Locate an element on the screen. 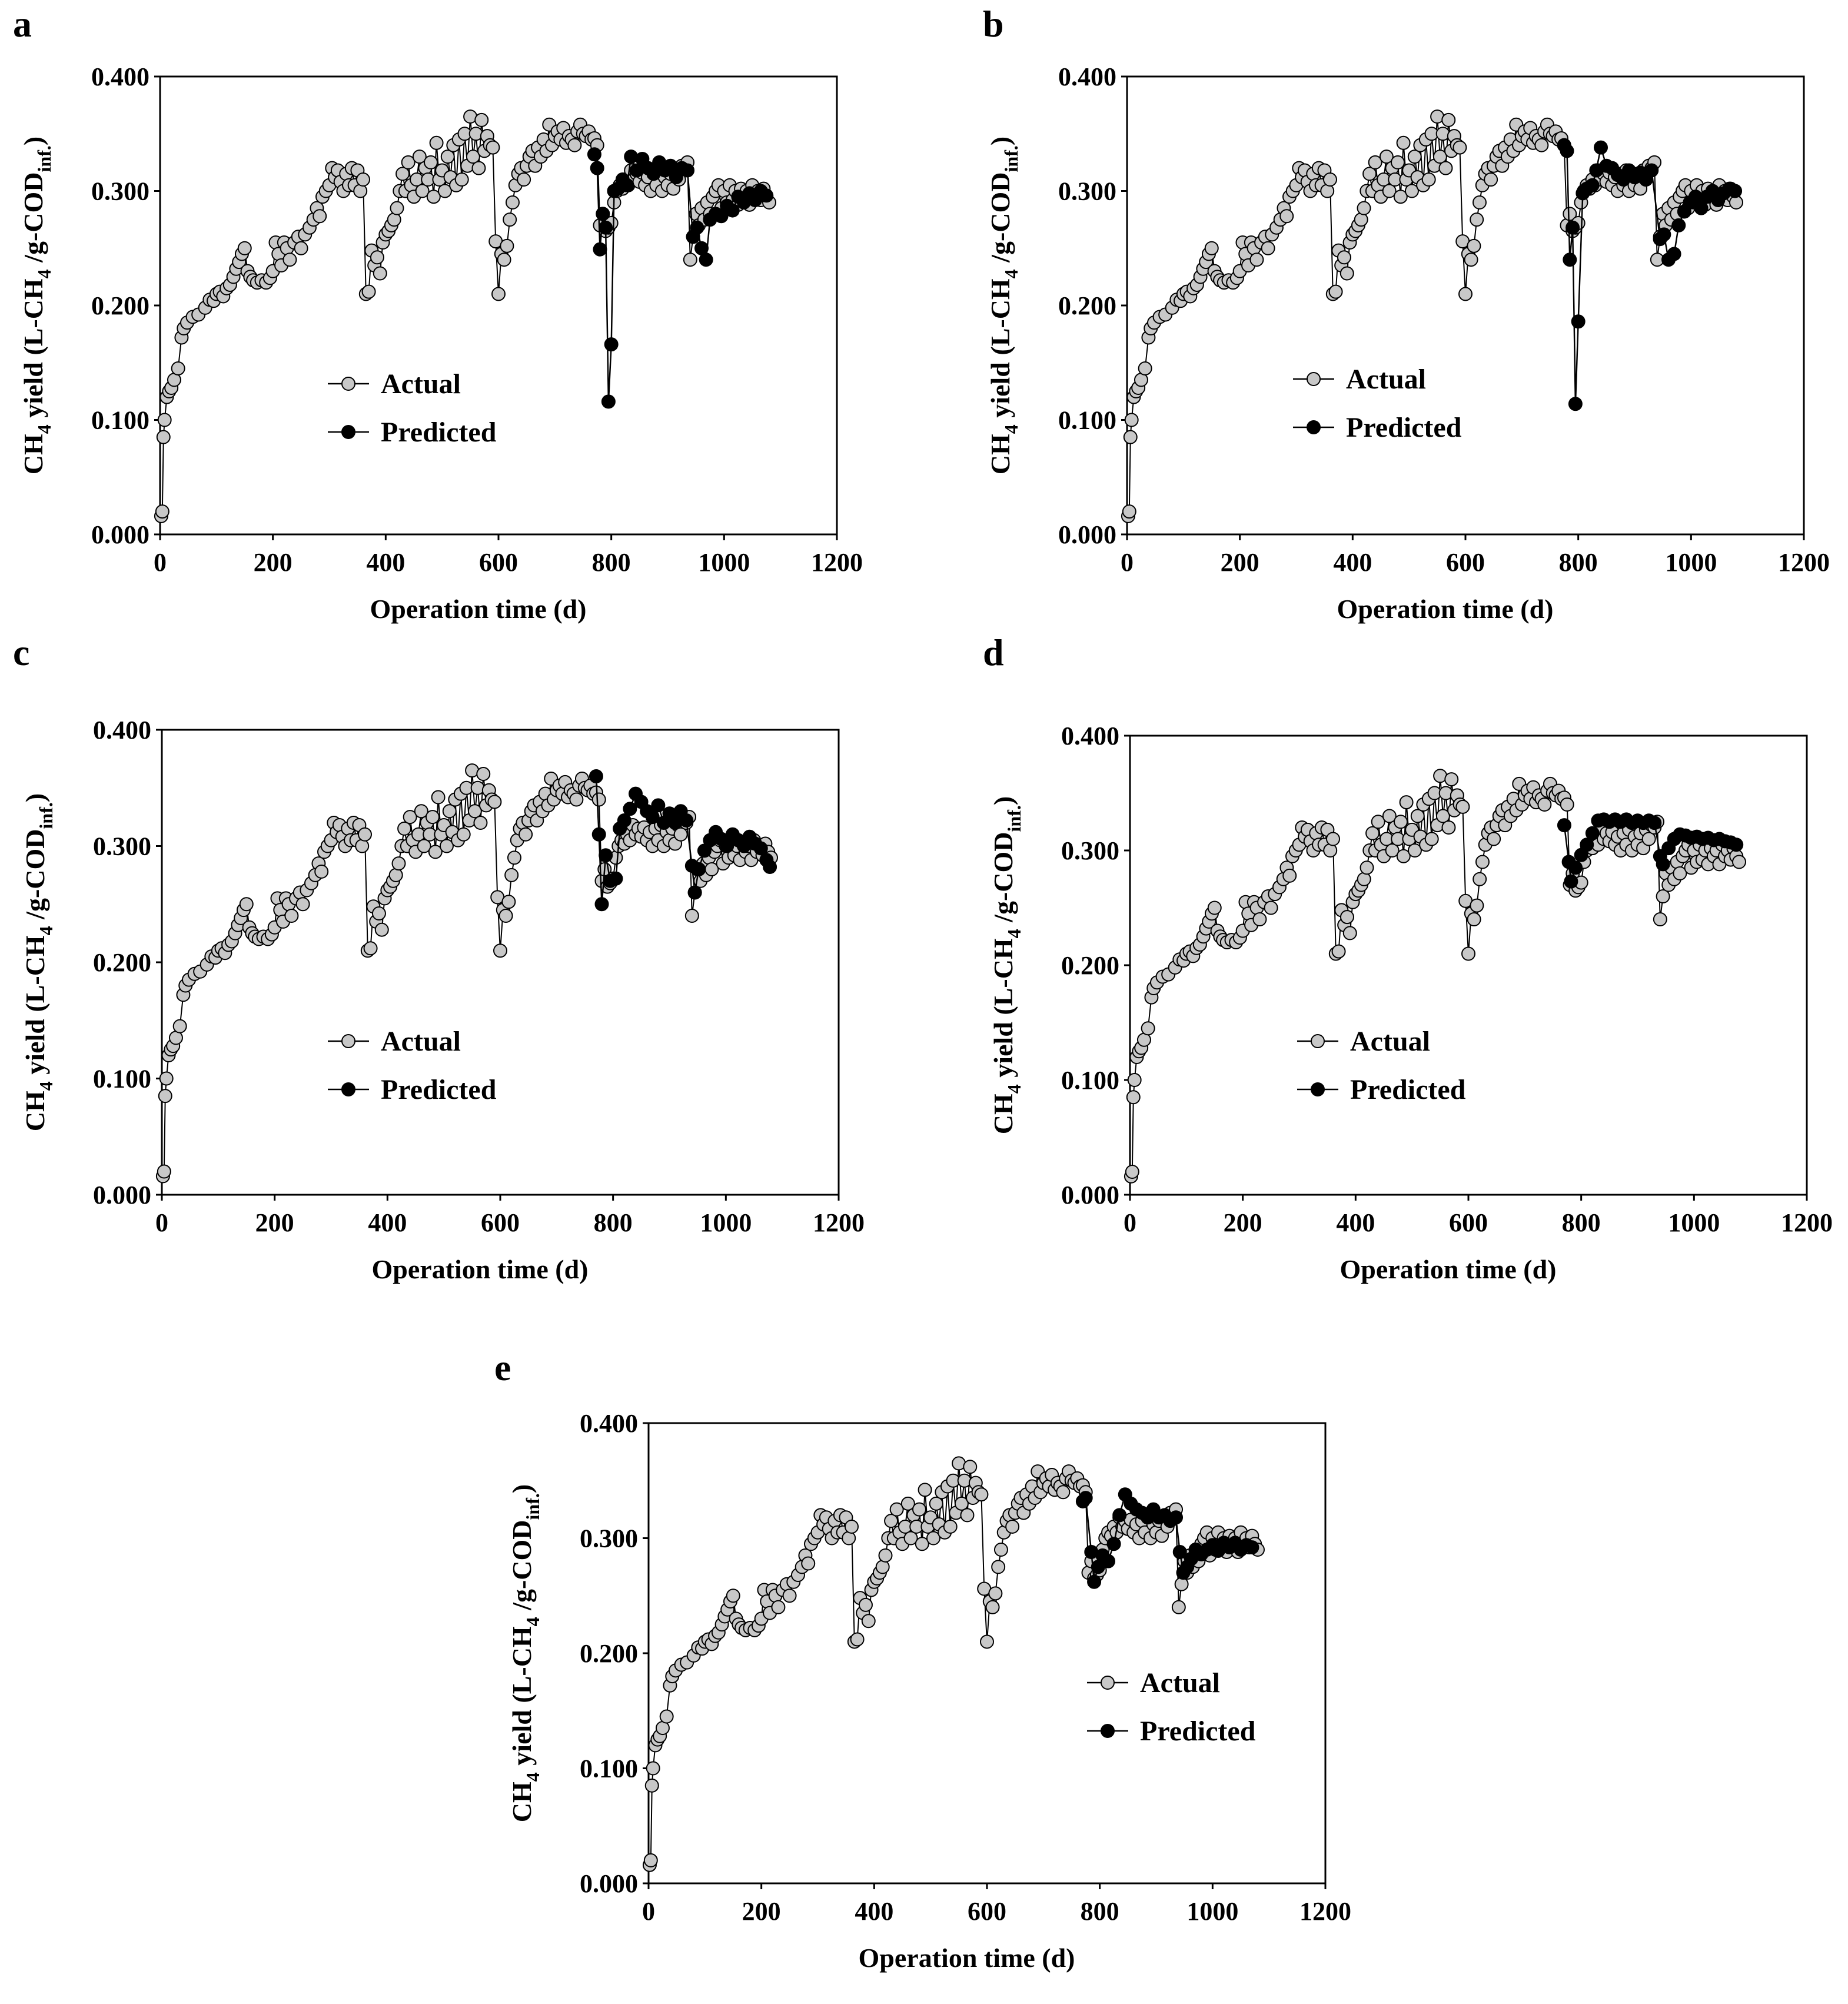 This screenshot has width=1848, height=2004. y-tick-label: 0.400 is located at coordinates (120, 76).